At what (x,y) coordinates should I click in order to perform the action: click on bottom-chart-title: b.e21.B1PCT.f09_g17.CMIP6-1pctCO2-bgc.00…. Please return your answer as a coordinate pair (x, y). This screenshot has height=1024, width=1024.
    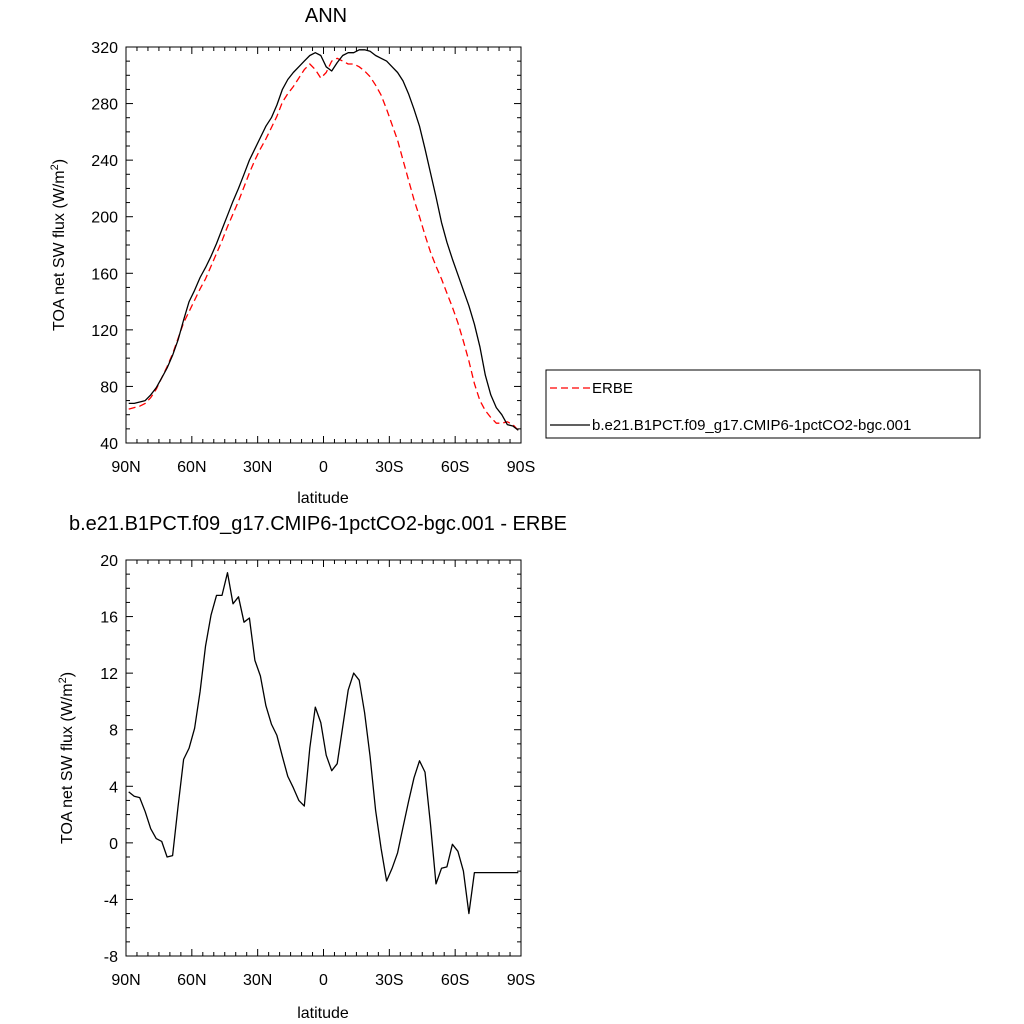
    Looking at the image, I should click on (318, 524).